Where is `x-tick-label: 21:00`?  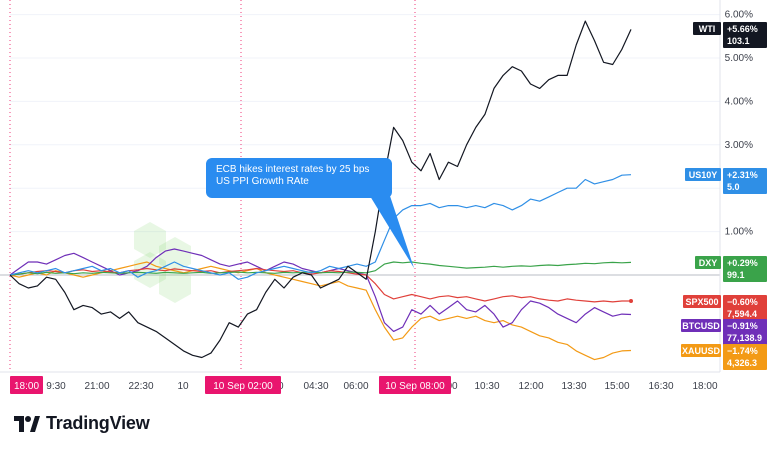
x-tick-label: 21:00 is located at coordinates (96, 386).